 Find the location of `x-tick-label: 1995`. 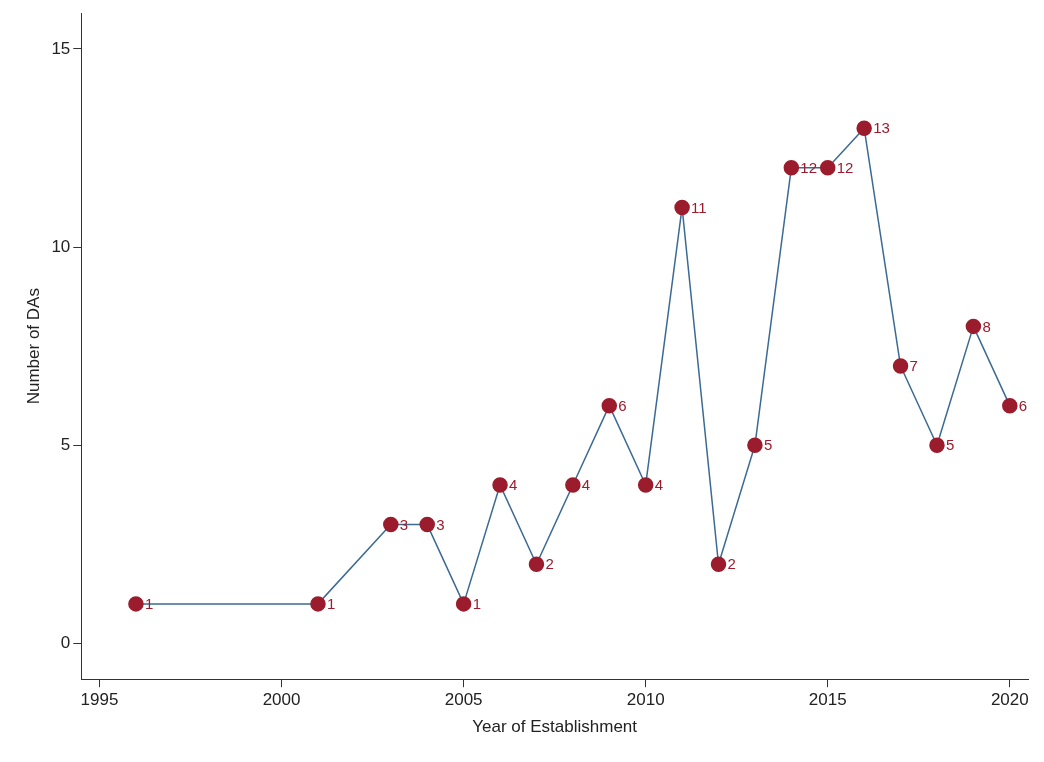

x-tick-label: 1995 is located at coordinates (99, 700).